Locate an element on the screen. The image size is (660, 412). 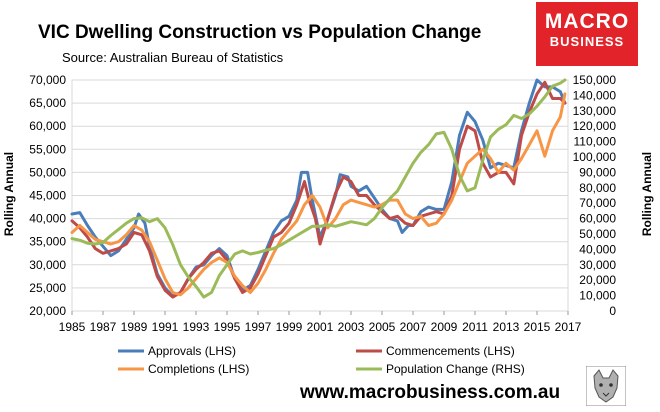
y-tick-label: 35,000 is located at coordinates (47, 242).